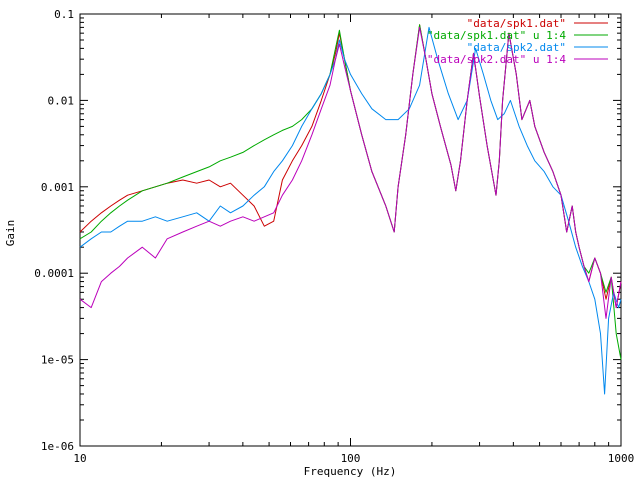 The width and height of the screenshot is (640, 480). I want to click on y-tick-label: 0.0001, so click(54, 273).